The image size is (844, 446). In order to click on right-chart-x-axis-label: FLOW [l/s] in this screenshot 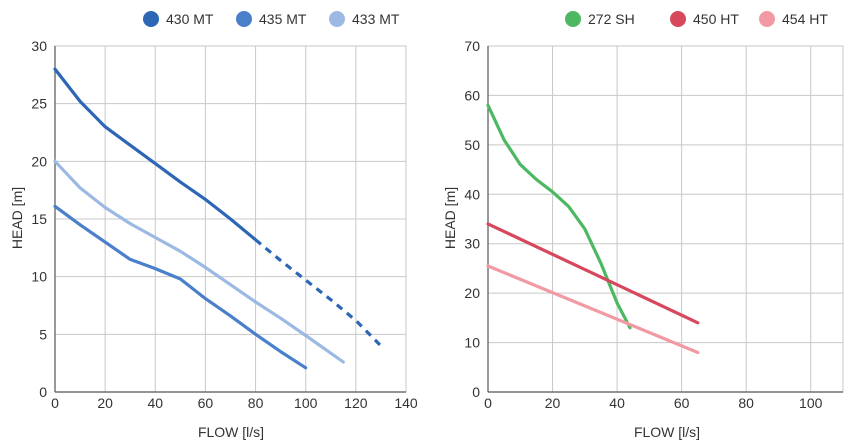, I will do `click(667, 432)`.